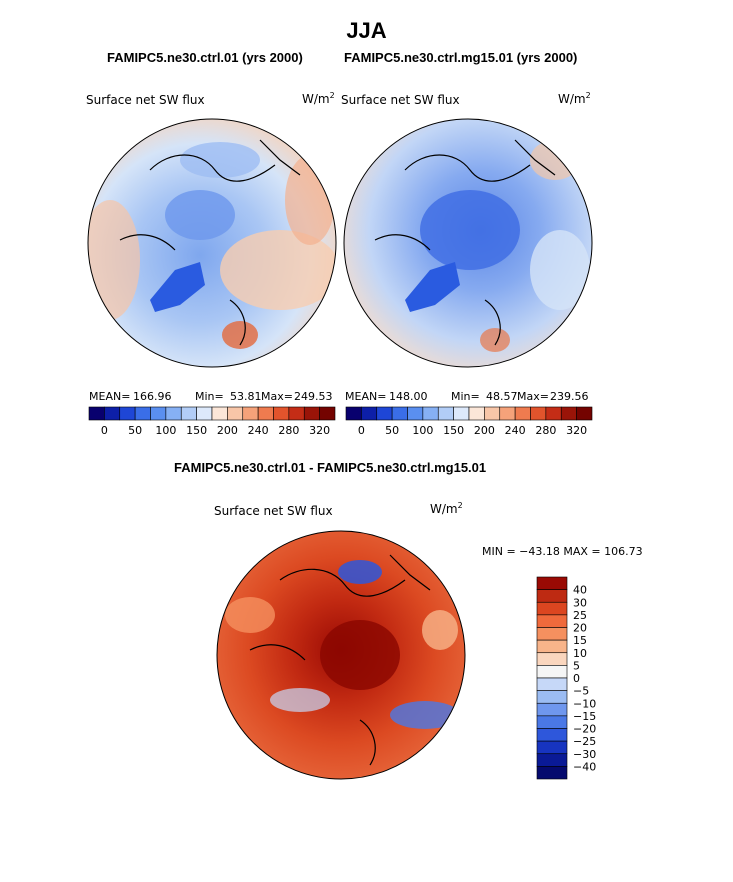  I want to click on left-units-exp: 2, so click(332, 95).